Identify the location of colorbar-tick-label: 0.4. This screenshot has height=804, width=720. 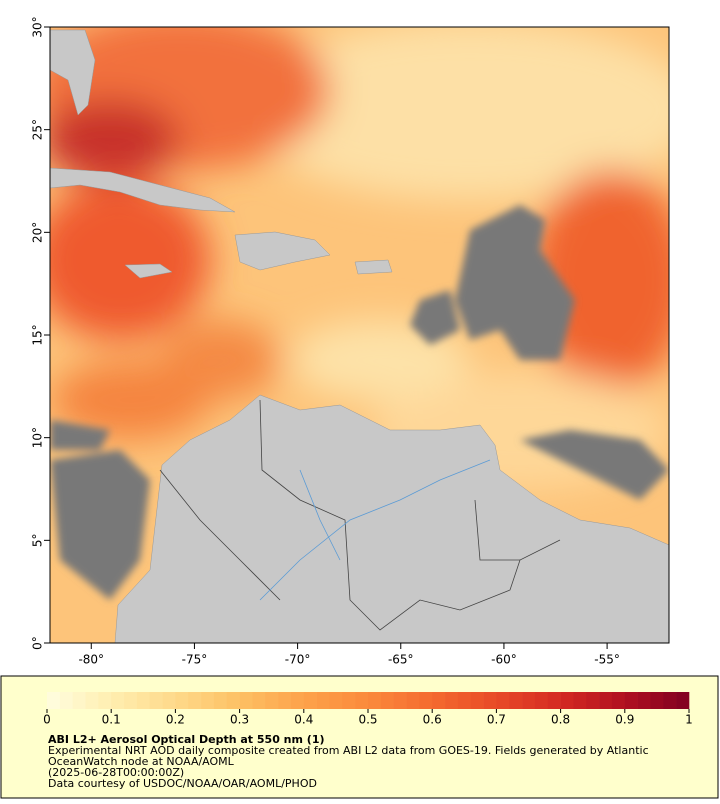
(303, 720).